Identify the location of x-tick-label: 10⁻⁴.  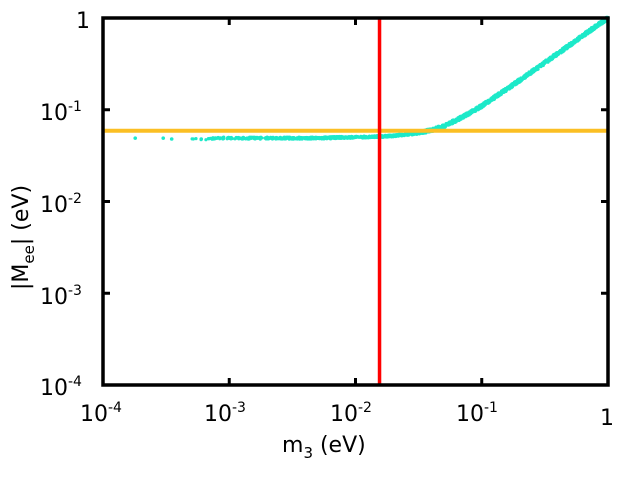
(101, 413).